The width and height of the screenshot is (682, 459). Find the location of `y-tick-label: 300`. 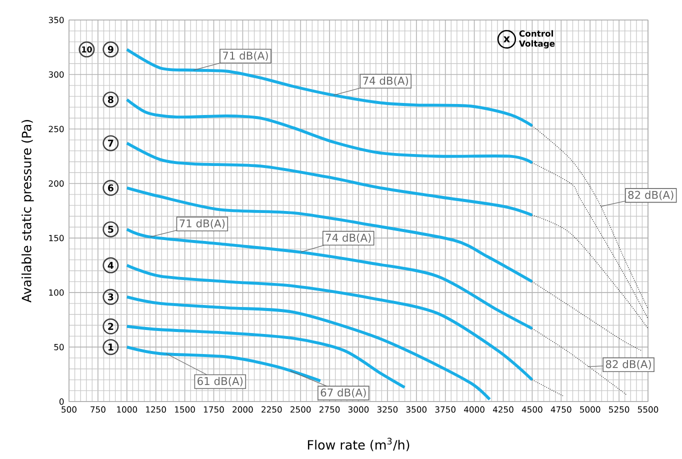

y-tick-label: 300 is located at coordinates (56, 74).